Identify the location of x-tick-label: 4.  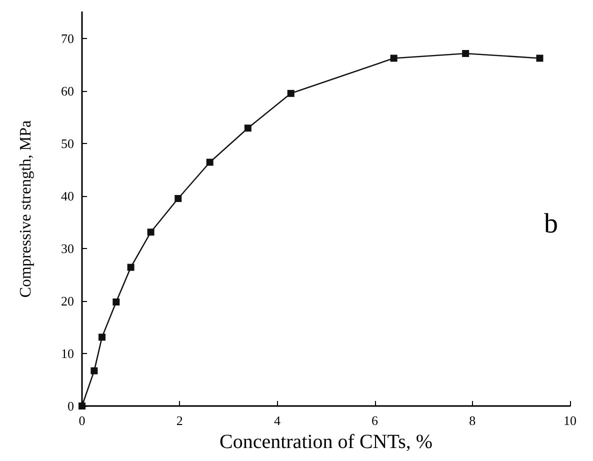
(277, 420).